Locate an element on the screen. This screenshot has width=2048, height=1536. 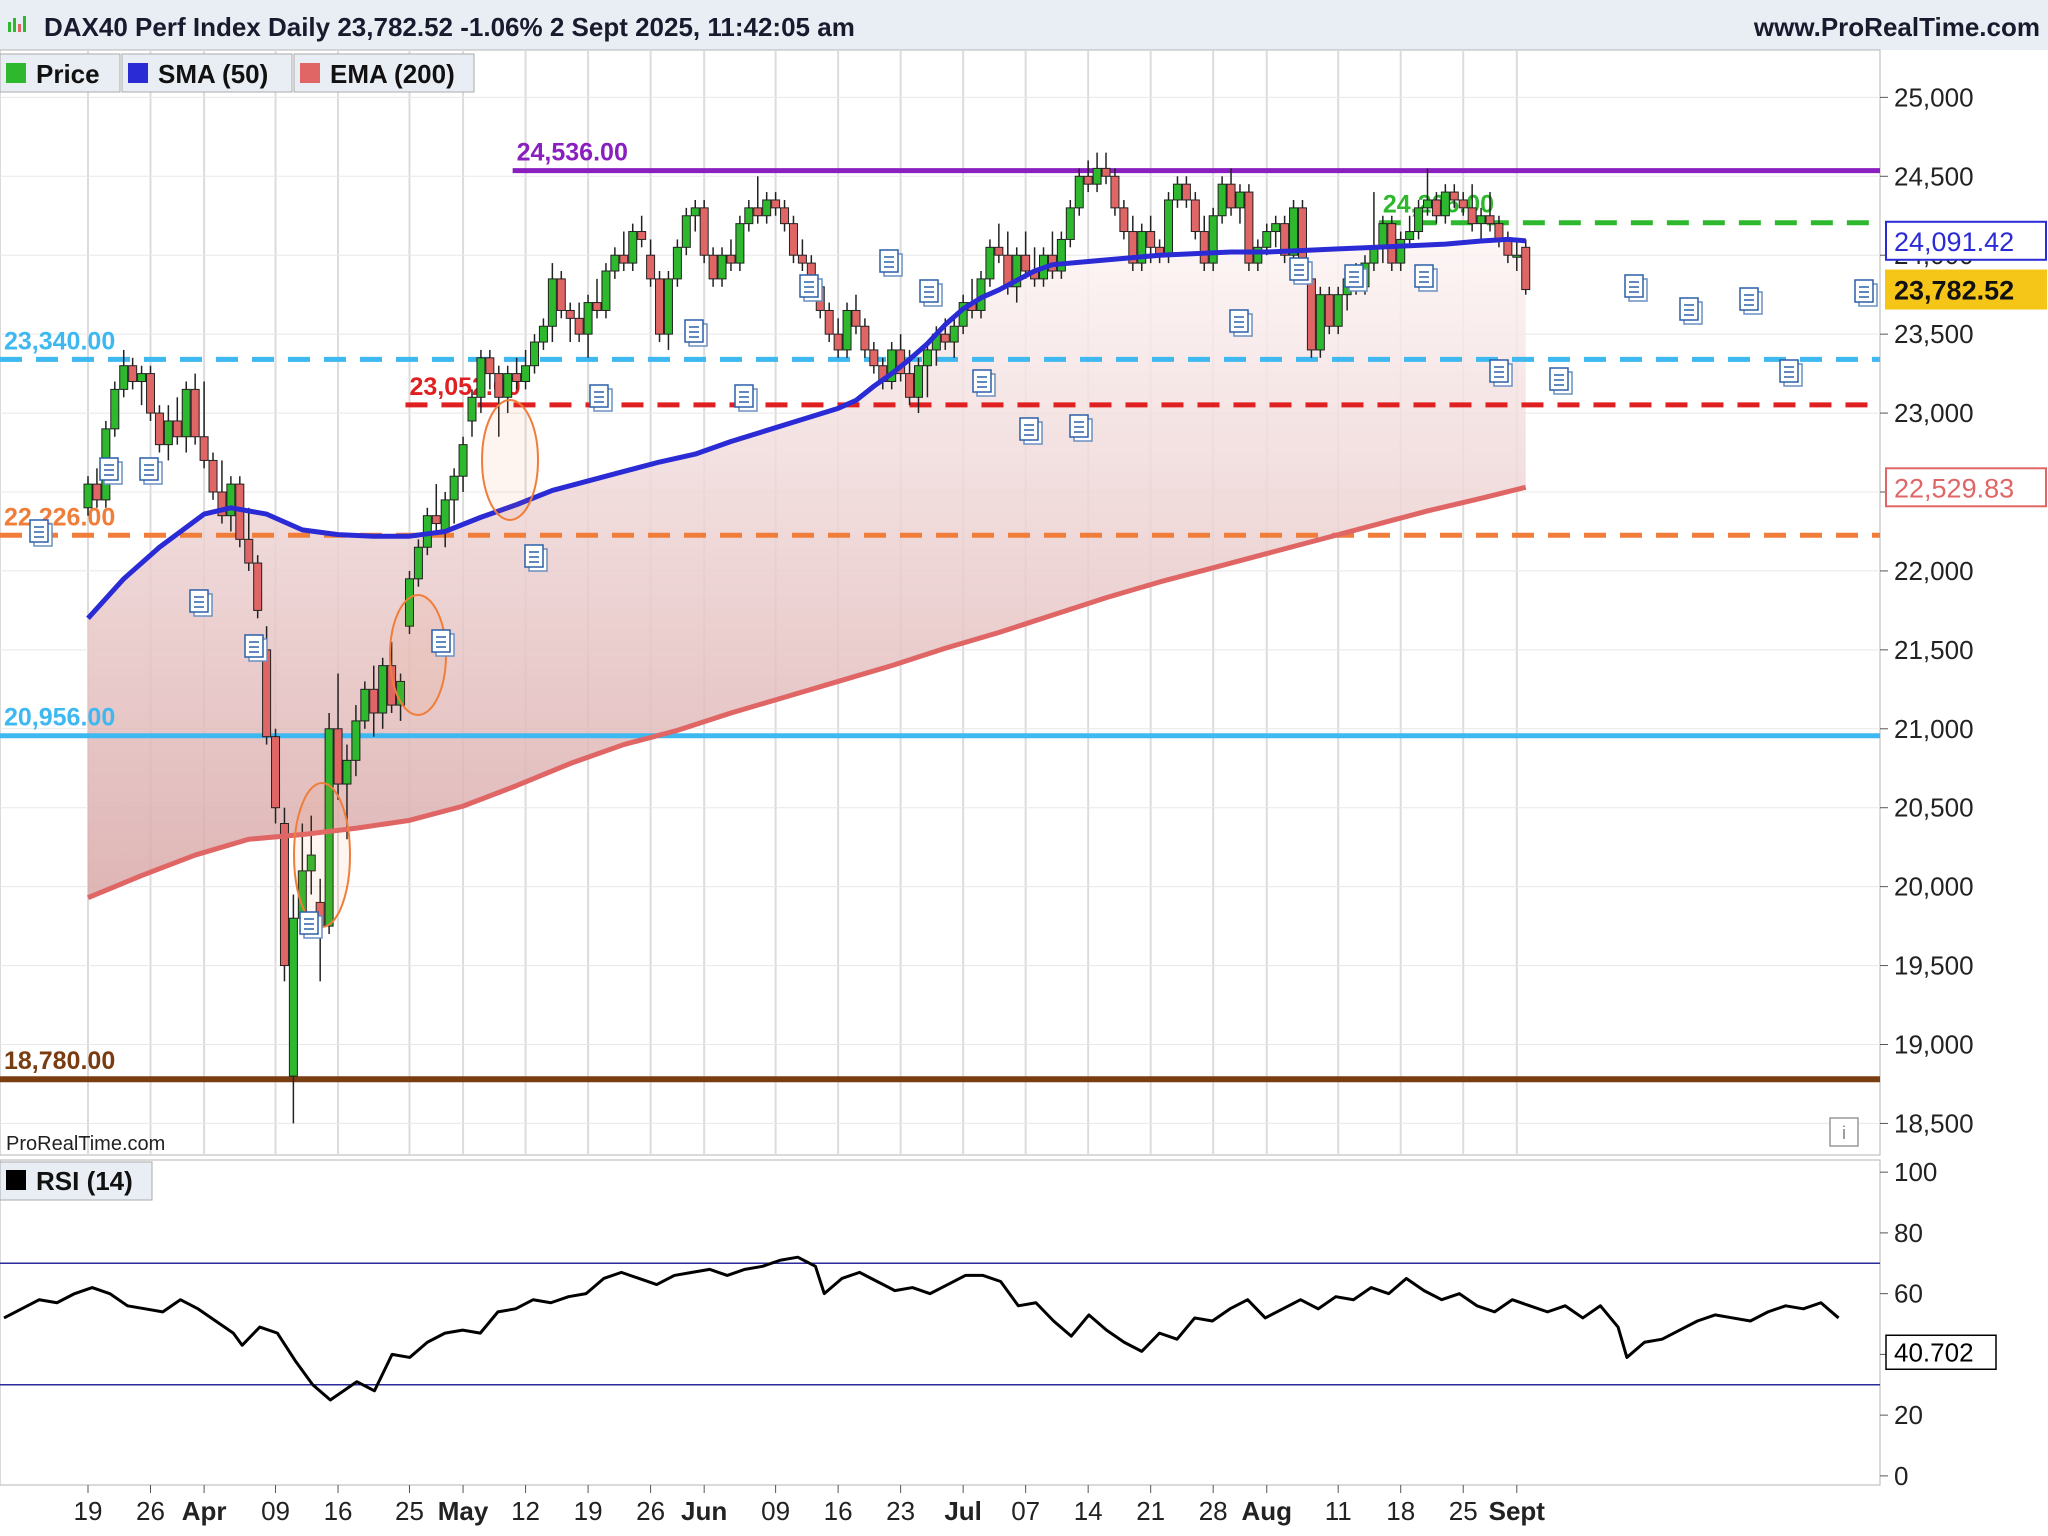
rsi-tick-label: 0 is located at coordinates (1901, 1476).